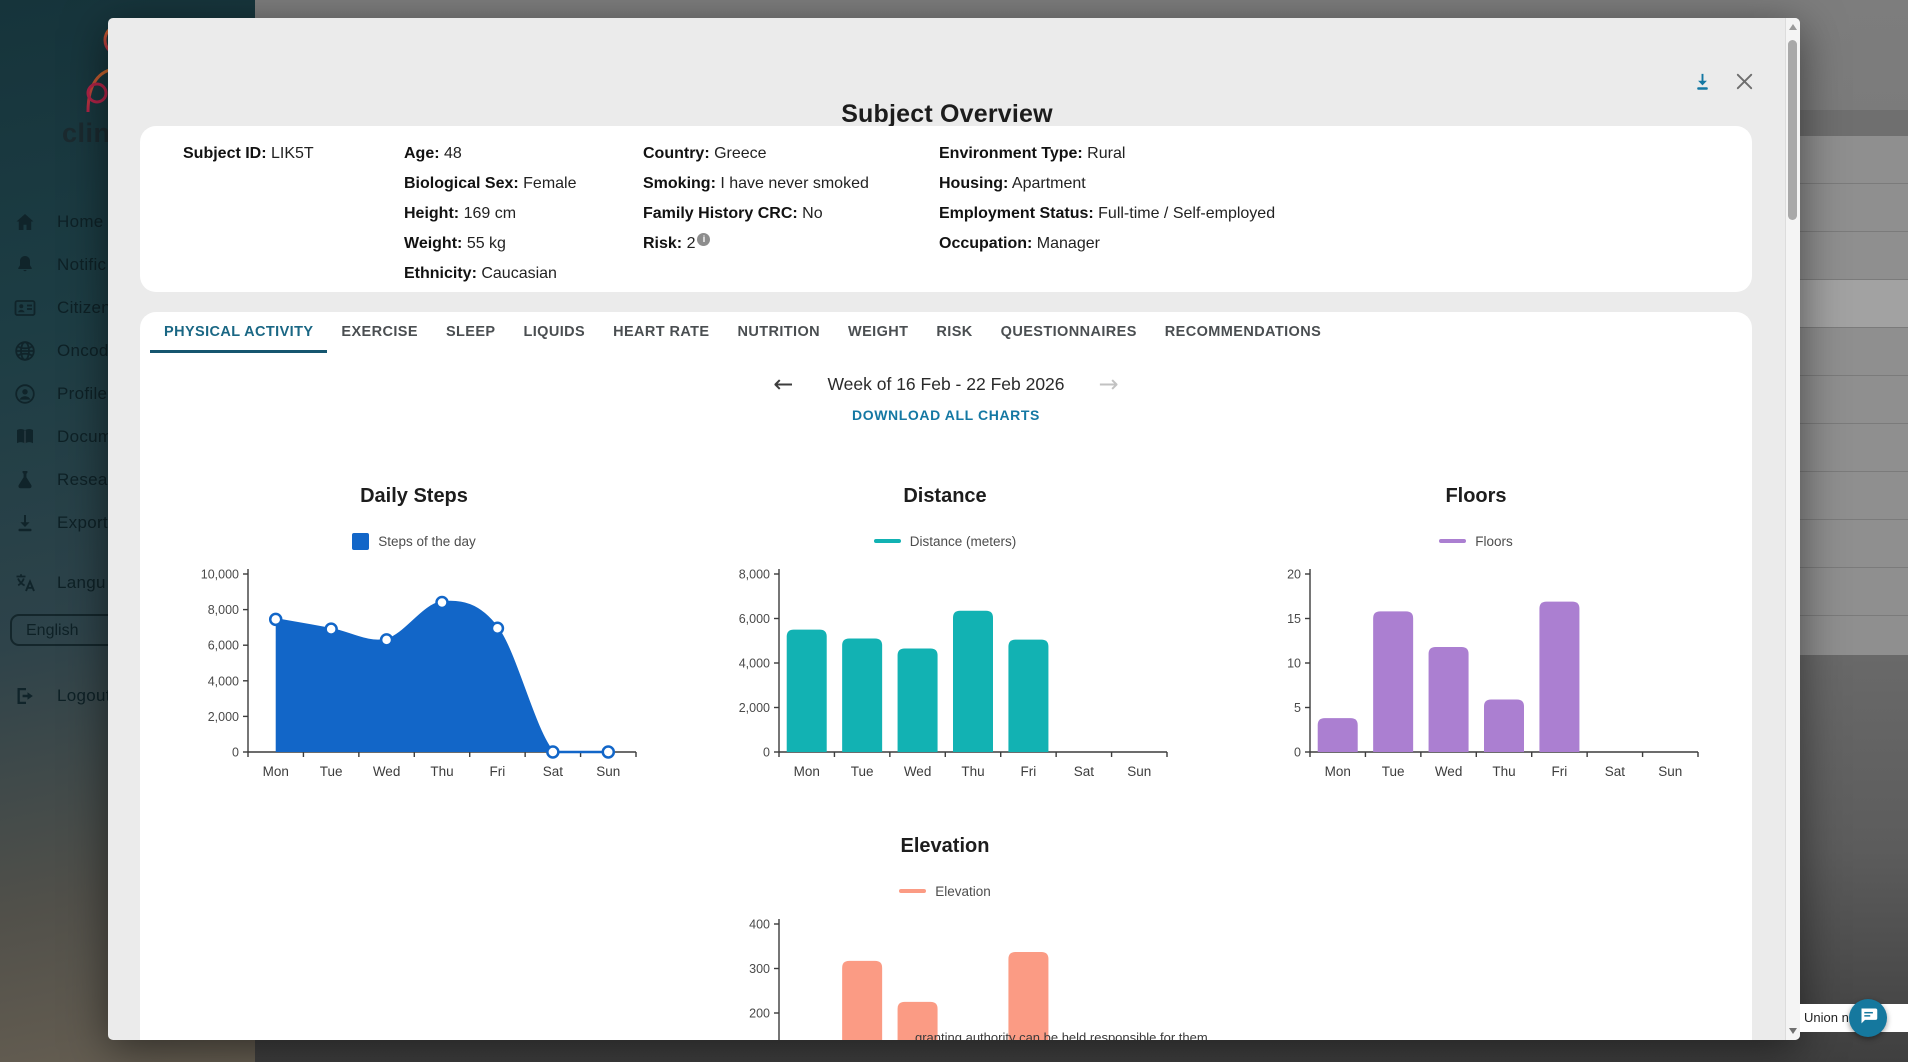  What do you see at coordinates (1012, 183) in the screenshot?
I see `info-field: Housing: Apartment` at bounding box center [1012, 183].